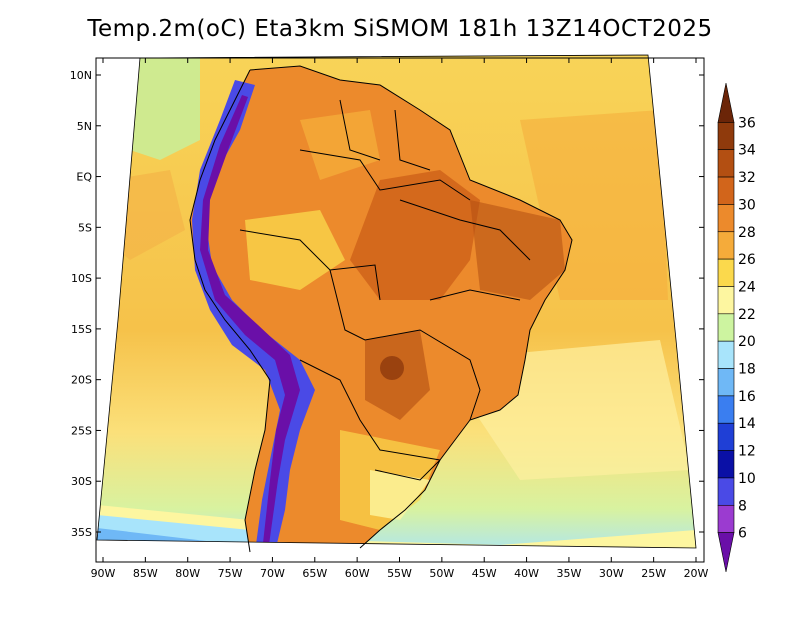 Image resolution: width=800 pixels, height=618 pixels. I want to click on colorbar-label: 8, so click(742, 506).